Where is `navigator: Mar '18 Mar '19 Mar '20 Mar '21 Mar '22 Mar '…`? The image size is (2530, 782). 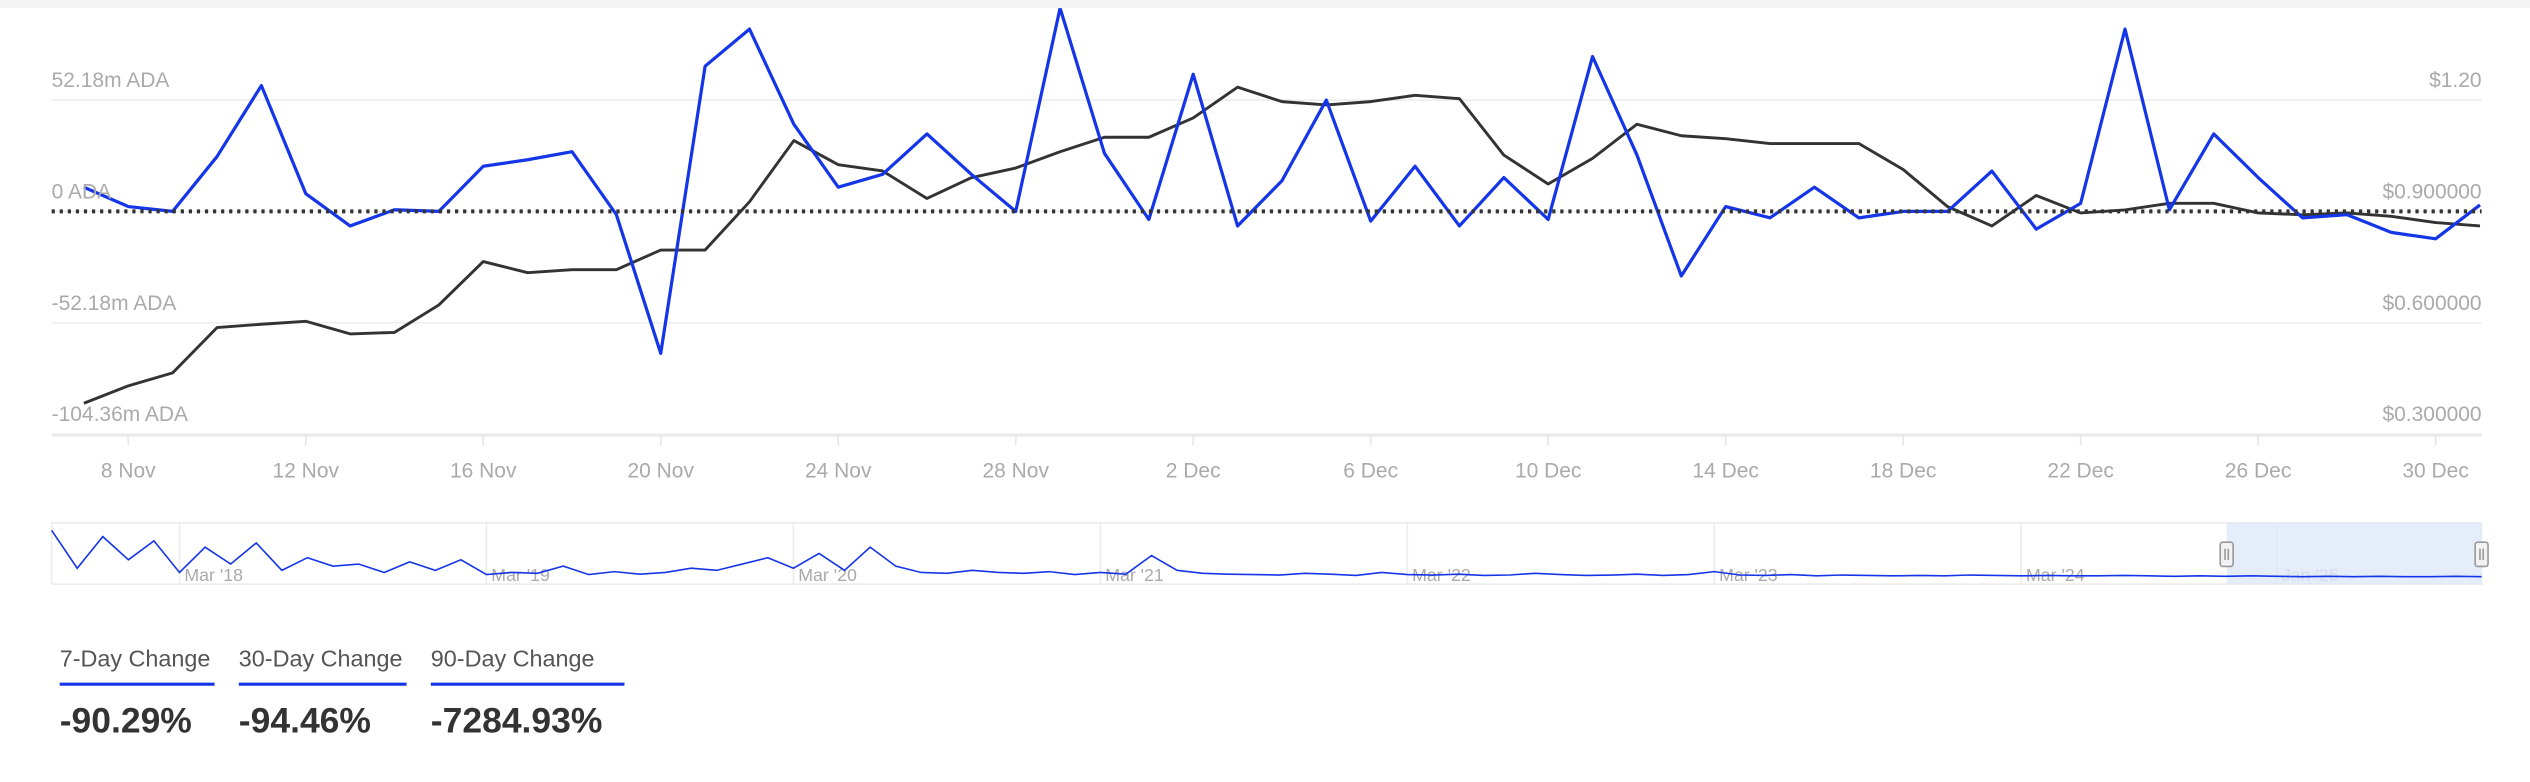
navigator: Mar '18 Mar '19 Mar '20 Mar '21 Mar '22 Mar '… is located at coordinates (1269, 553).